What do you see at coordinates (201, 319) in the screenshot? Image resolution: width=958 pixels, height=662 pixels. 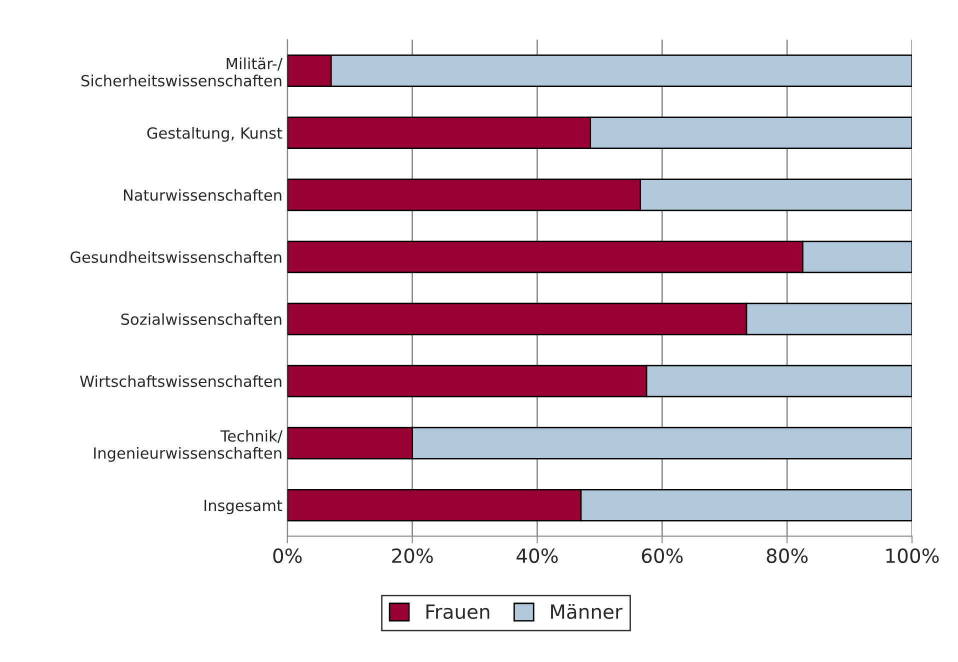 I see `y-tick-label: Sozialwissenschaften` at bounding box center [201, 319].